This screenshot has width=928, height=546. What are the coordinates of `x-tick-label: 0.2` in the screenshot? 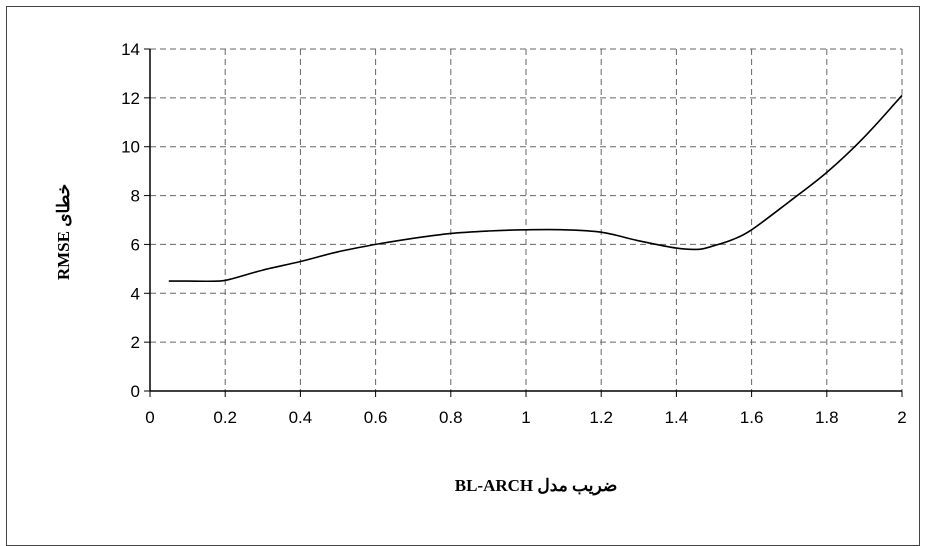 It's located at (225, 417).